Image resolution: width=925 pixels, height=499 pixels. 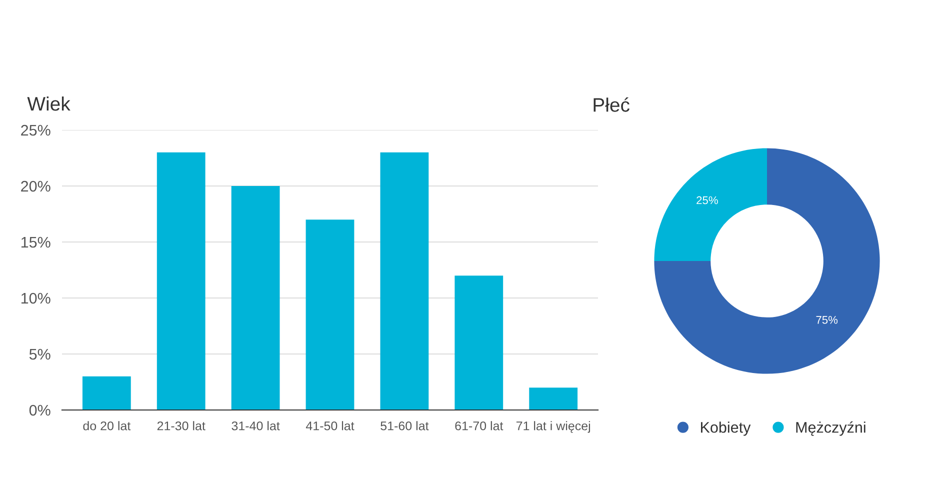 I want to click on x-tick-label: 71 lat i więcej, so click(x=553, y=427).